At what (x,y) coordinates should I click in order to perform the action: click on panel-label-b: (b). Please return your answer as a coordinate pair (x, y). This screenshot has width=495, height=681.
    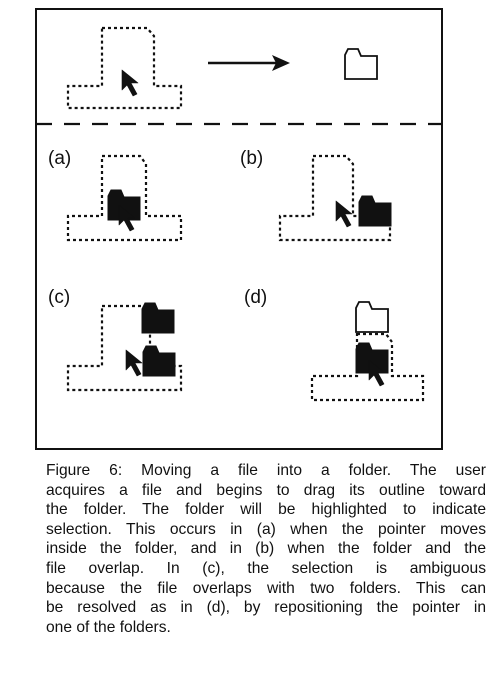
    Looking at the image, I should click on (251, 158).